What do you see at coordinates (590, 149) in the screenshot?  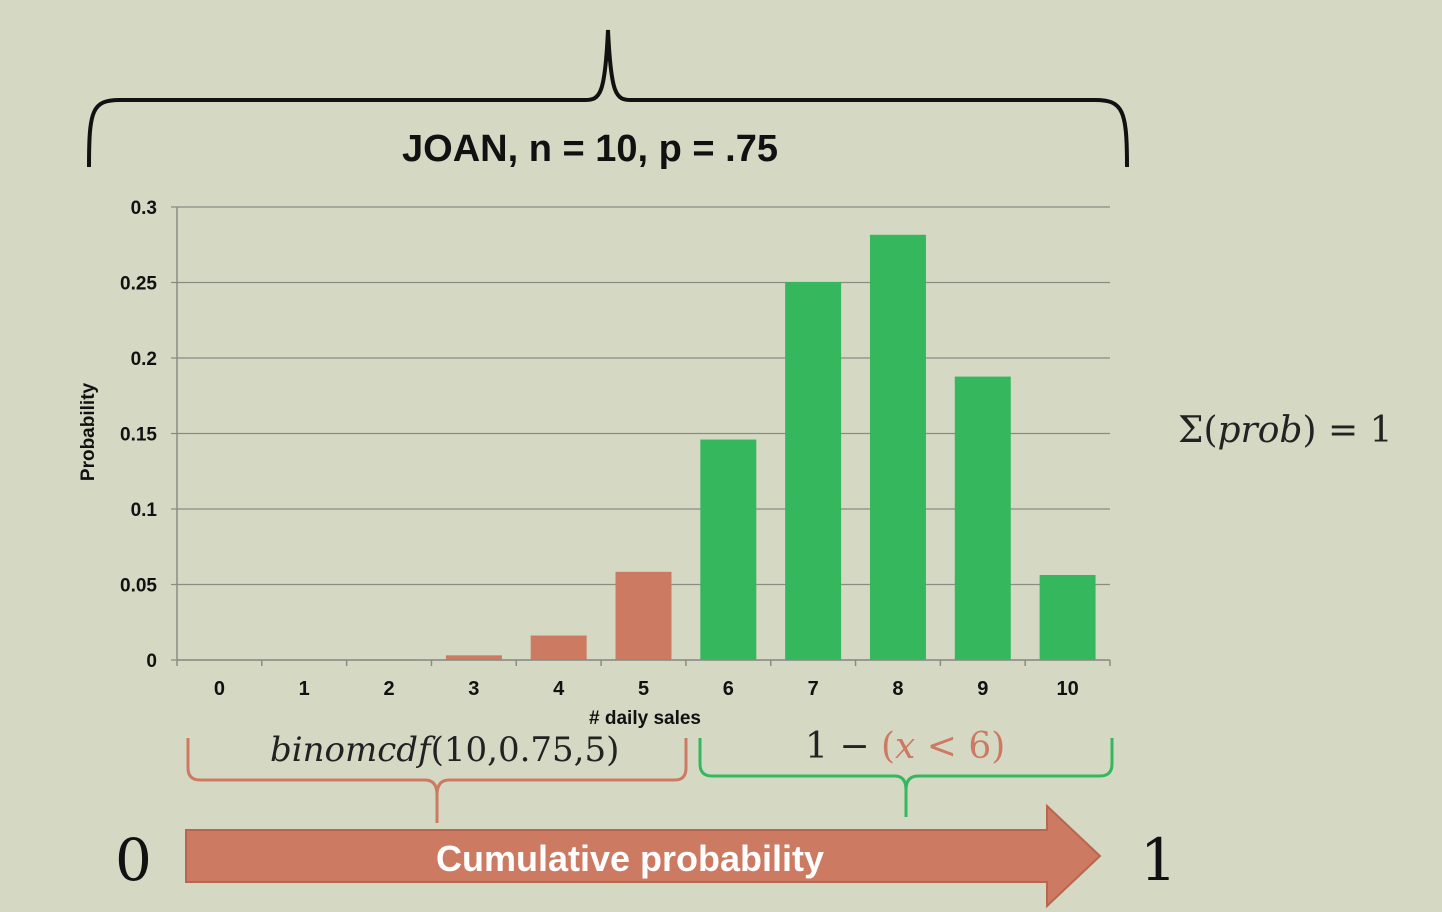 I see `chart-title: JOAN, n = 10, p = .75` at bounding box center [590, 149].